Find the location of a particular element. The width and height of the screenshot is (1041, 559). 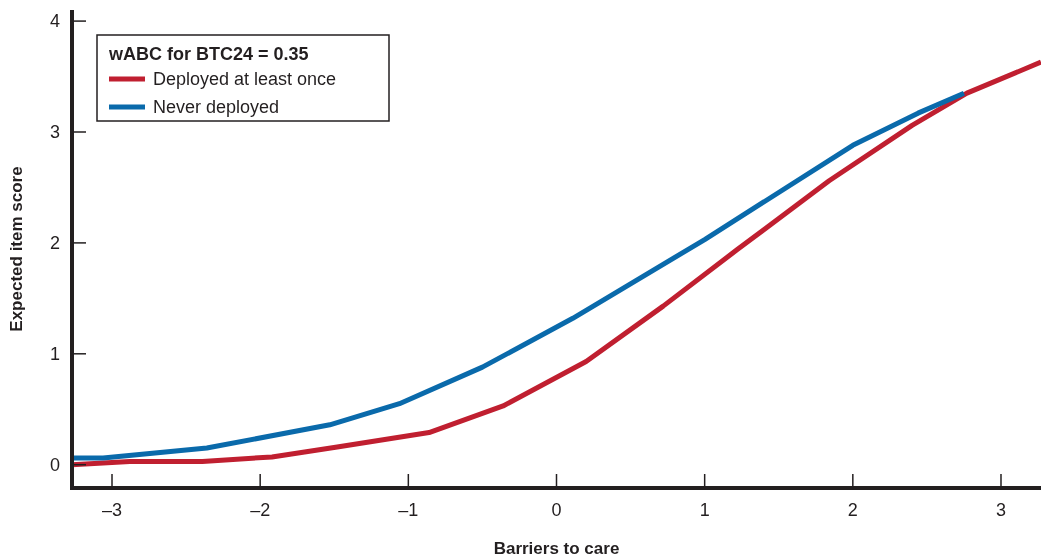

y-tick-label: 4 is located at coordinates (54, 21).